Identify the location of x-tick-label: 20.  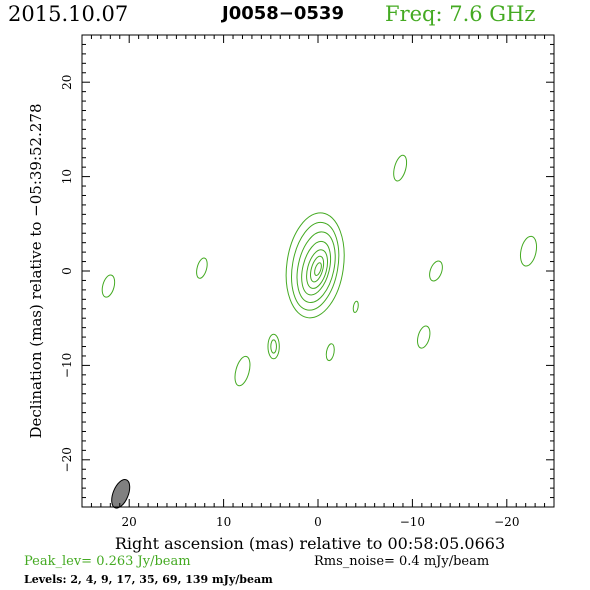
(129, 522).